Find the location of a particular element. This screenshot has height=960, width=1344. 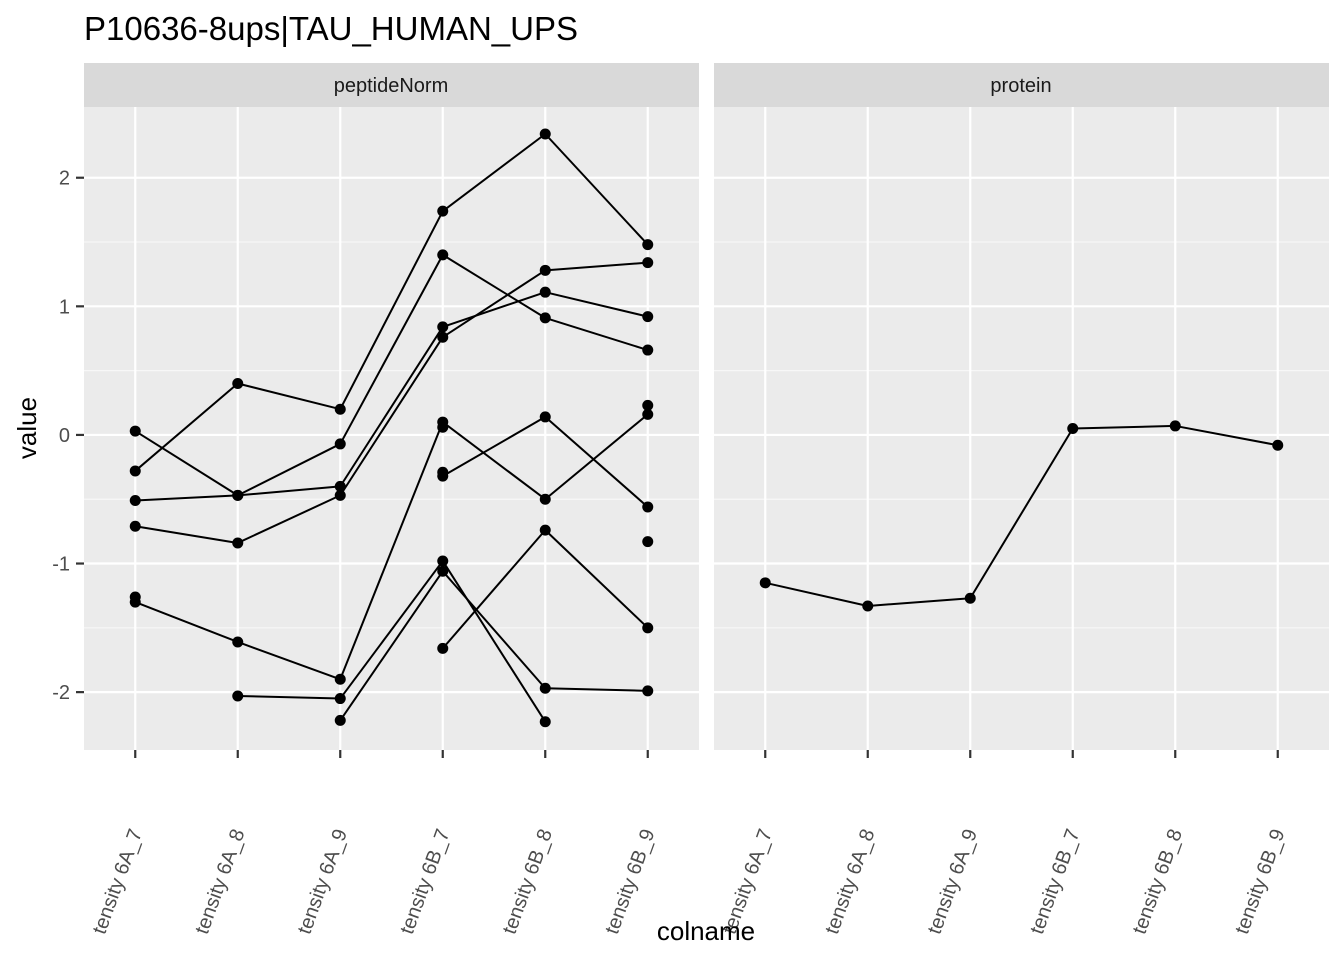

series-protein is located at coordinates (1021, 516).